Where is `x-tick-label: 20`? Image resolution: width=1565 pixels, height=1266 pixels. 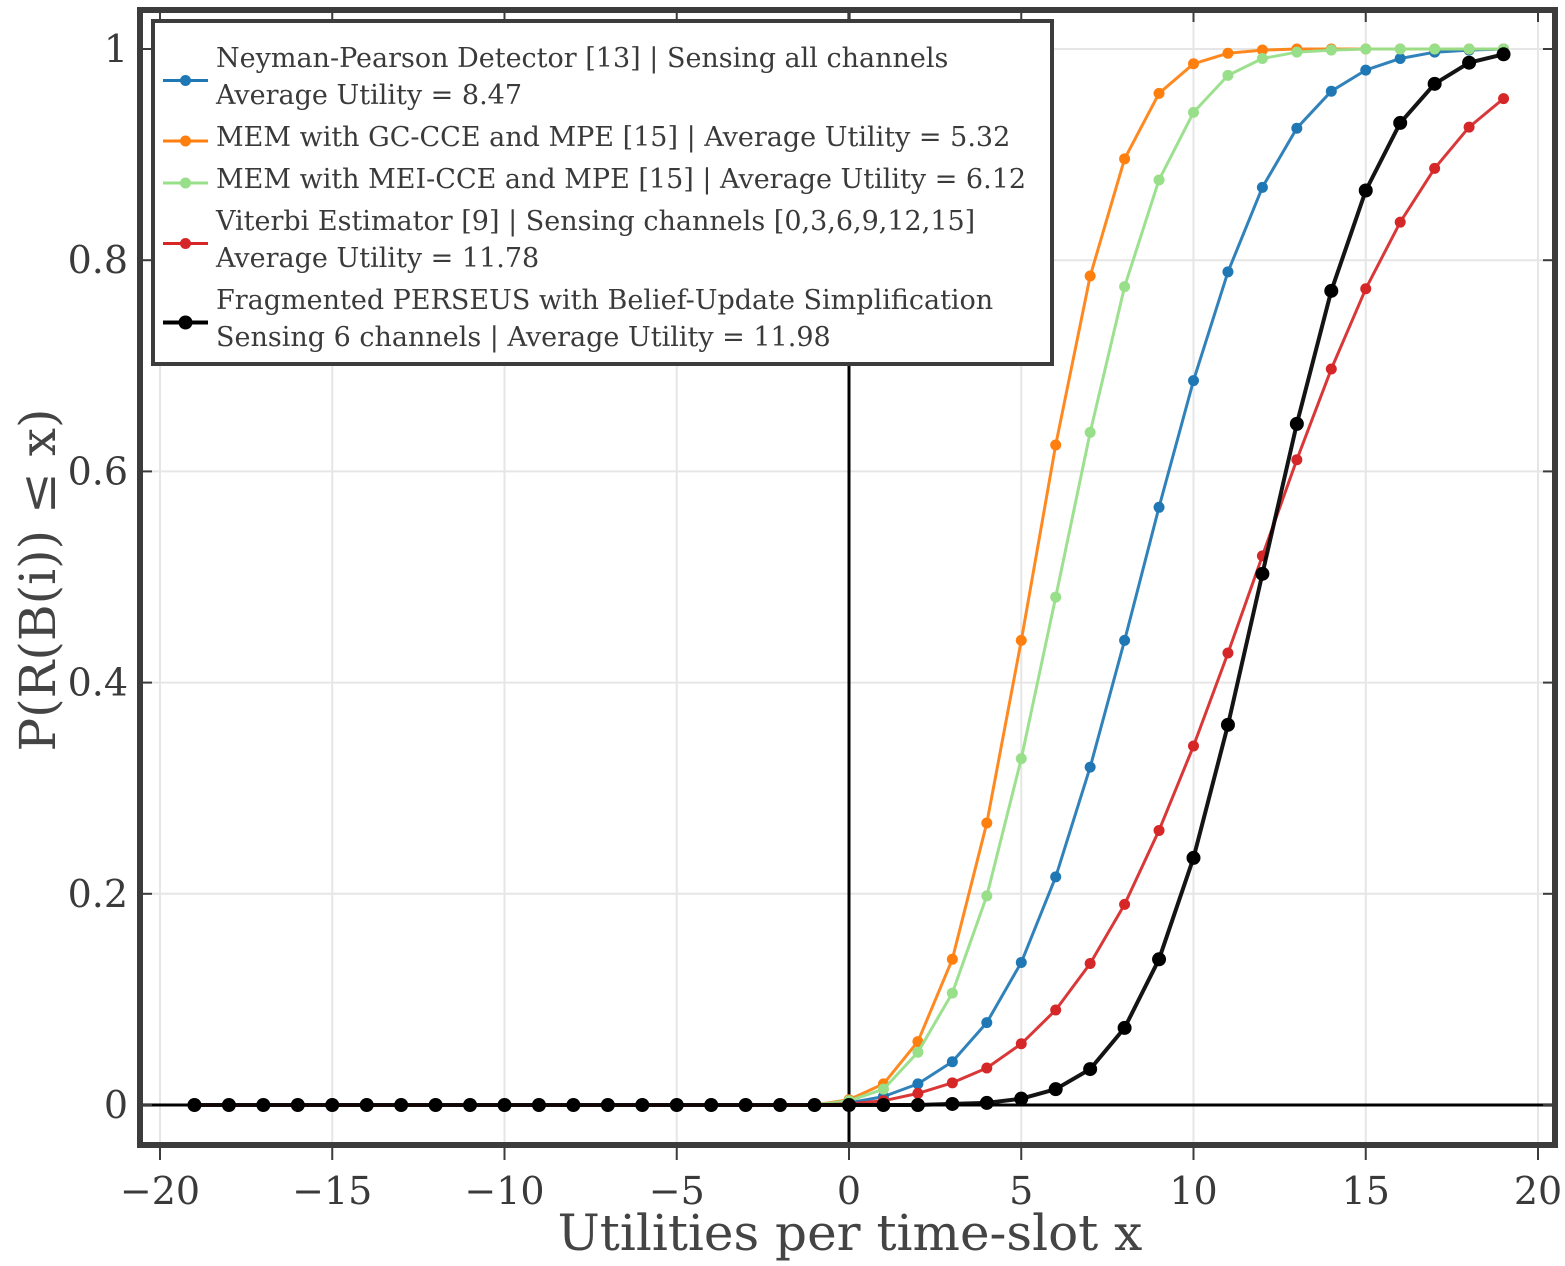 x-tick-label: 20 is located at coordinates (1538, 1191).